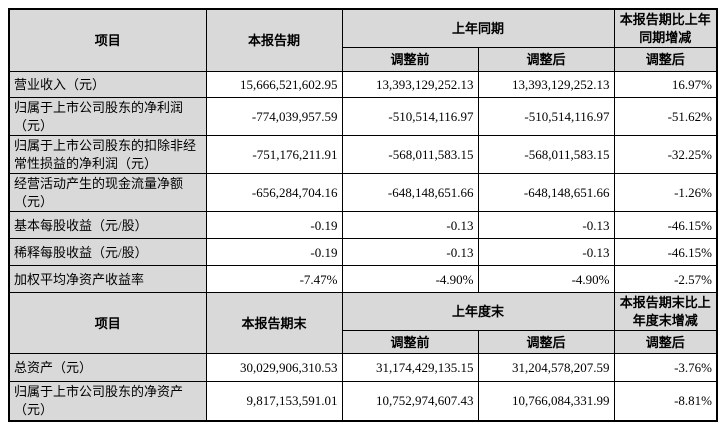 The height and width of the screenshot is (422, 725). Describe the element at coordinates (107, 279) in the screenshot. I see `row-label: 加权平均净资产收益率` at that location.